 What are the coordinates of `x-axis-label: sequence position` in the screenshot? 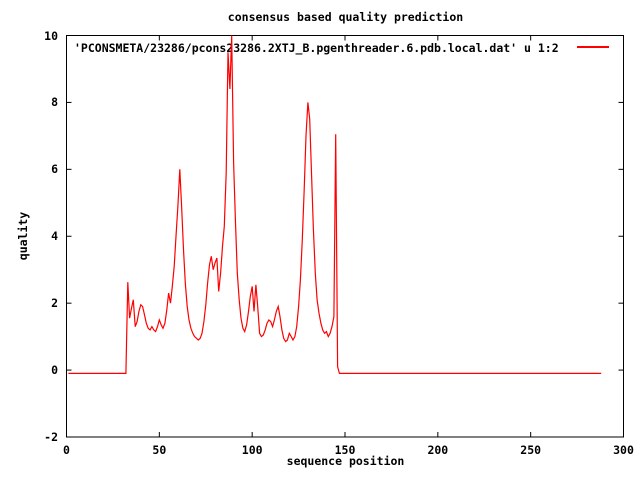 It's located at (345, 461).